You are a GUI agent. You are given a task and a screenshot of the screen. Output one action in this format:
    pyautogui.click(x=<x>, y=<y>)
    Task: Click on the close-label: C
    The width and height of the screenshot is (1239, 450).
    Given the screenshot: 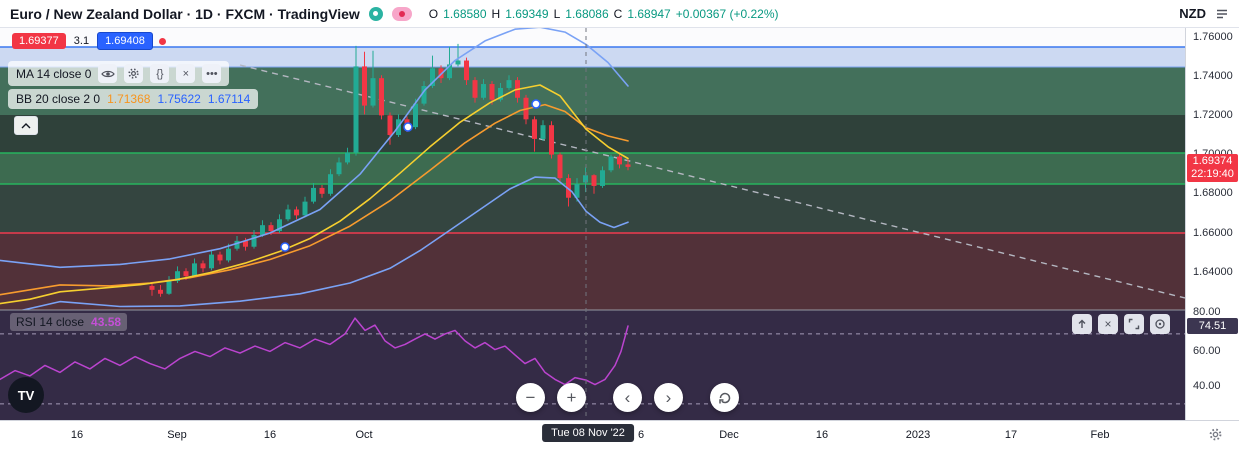 What is the action you would take?
    pyautogui.click(x=618, y=13)
    